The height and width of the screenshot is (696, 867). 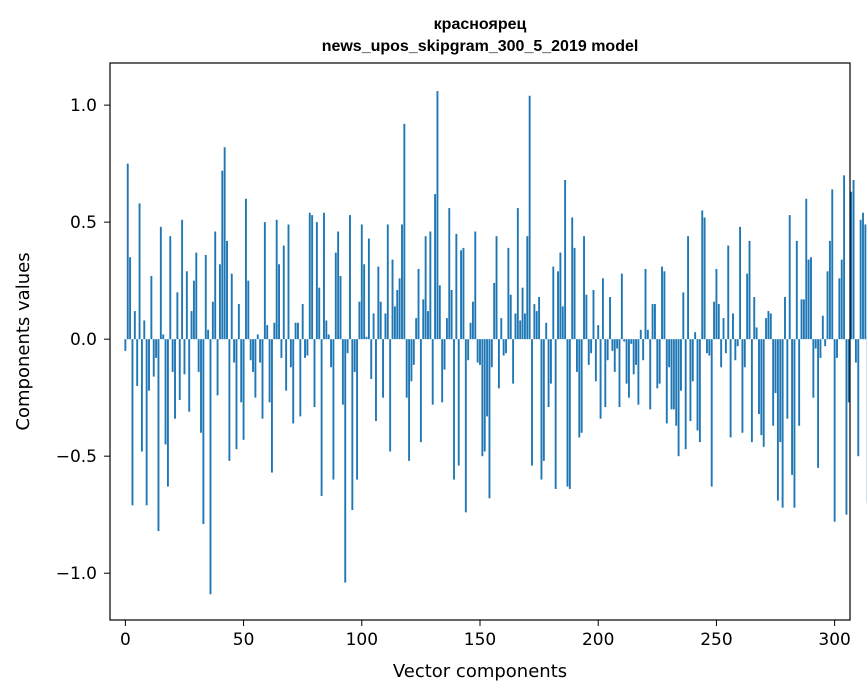 What do you see at coordinates (716, 640) in the screenshot?
I see `x-tick-label: 250` at bounding box center [716, 640].